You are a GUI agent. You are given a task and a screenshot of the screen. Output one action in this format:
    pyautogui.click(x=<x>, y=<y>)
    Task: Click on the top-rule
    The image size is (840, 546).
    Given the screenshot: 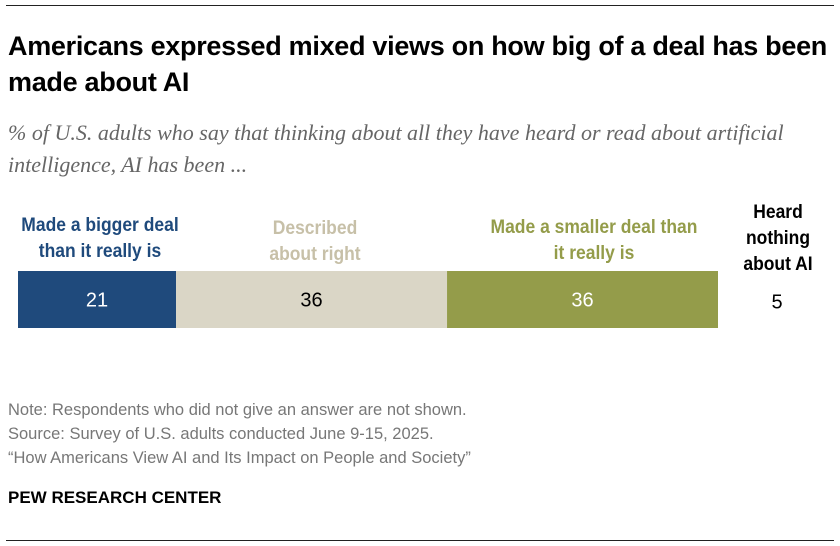 What is the action you would take?
    pyautogui.click(x=420, y=5)
    